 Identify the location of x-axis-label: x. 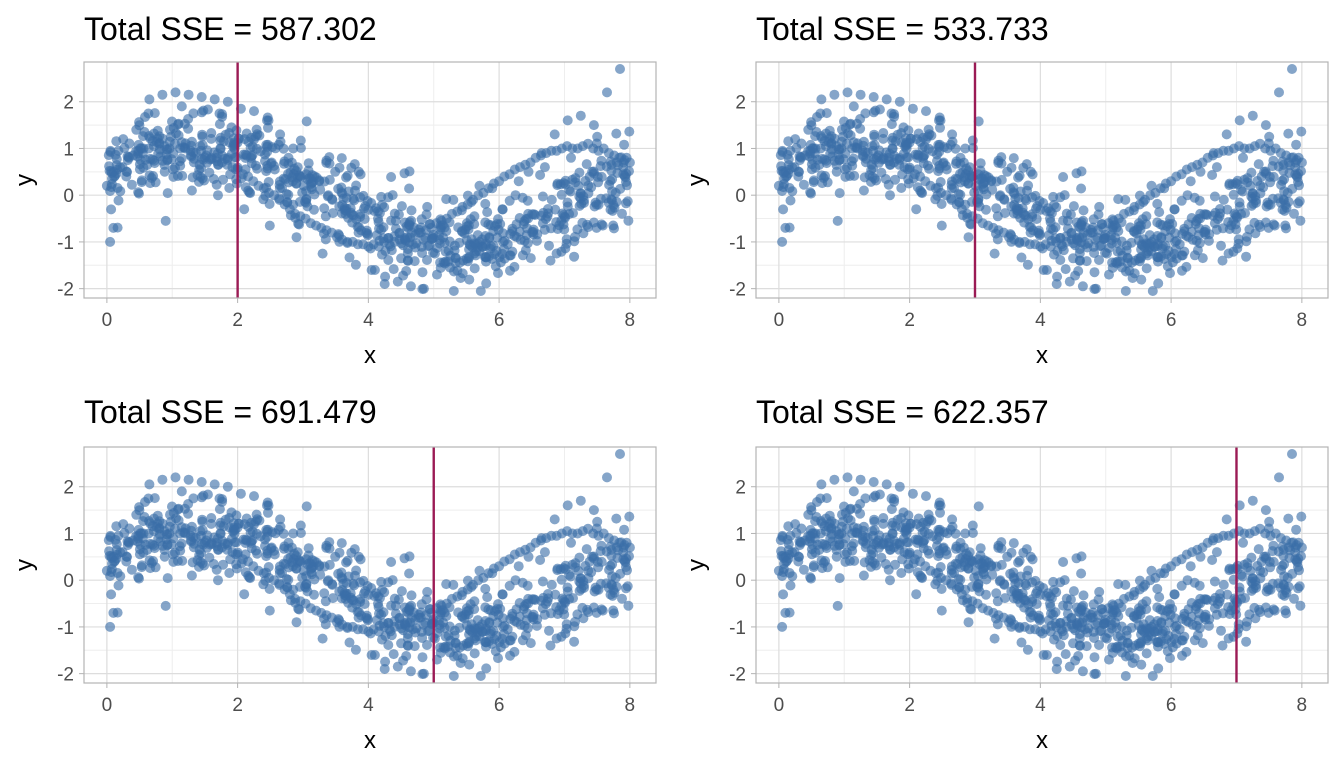
(1042, 740).